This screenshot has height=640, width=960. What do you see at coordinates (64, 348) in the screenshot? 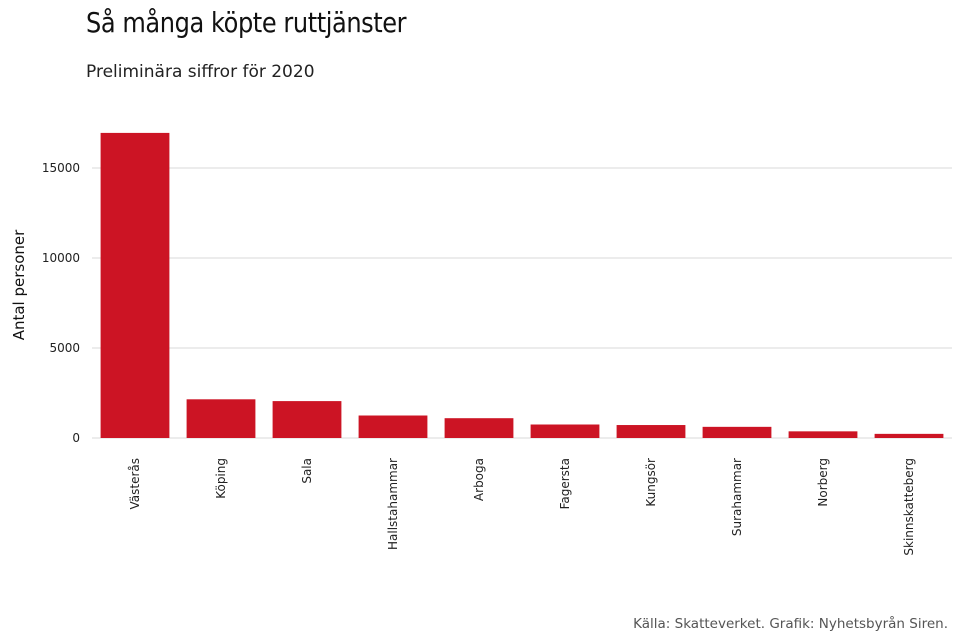
I see `y-tick-label: 5000` at bounding box center [64, 348].